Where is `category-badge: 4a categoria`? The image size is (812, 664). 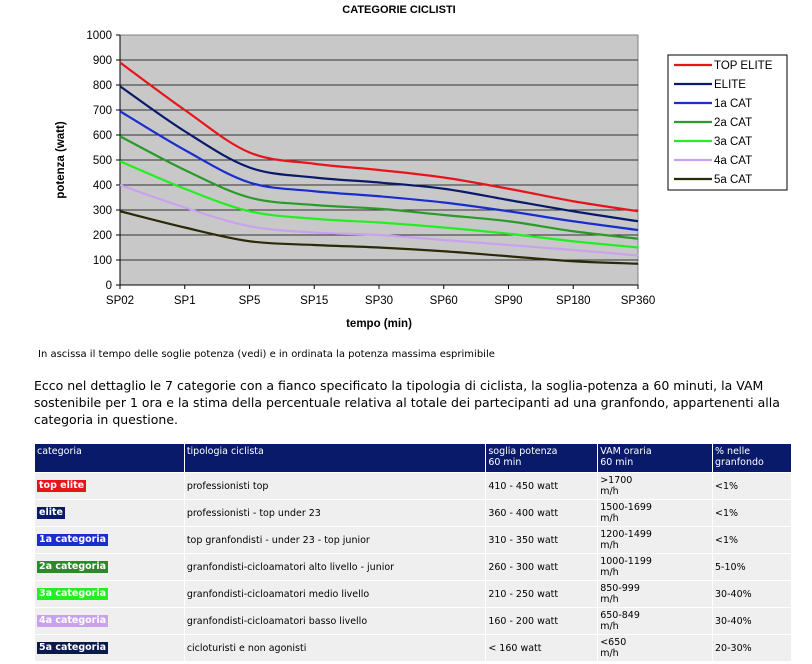 category-badge: 4a categoria is located at coordinates (73, 621).